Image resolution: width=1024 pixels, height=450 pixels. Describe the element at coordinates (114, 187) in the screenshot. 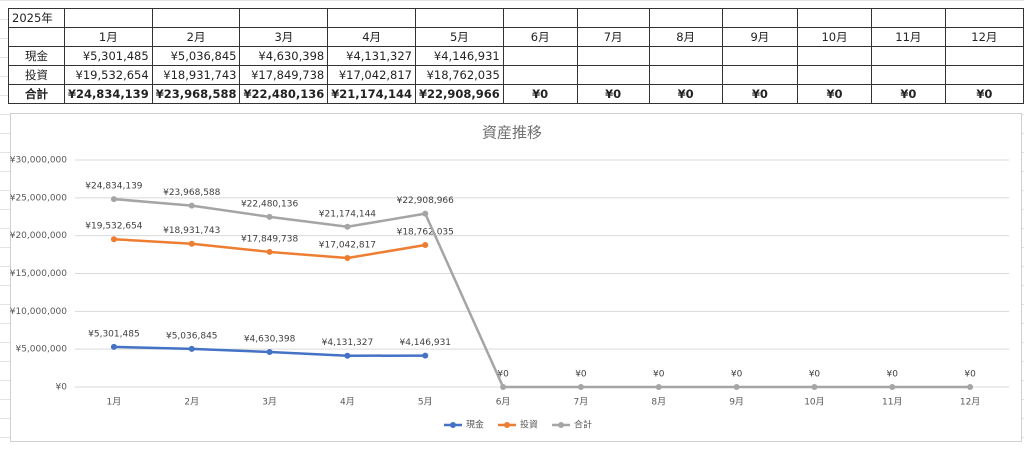

I see `data-label: ¥24,834,139` at that location.